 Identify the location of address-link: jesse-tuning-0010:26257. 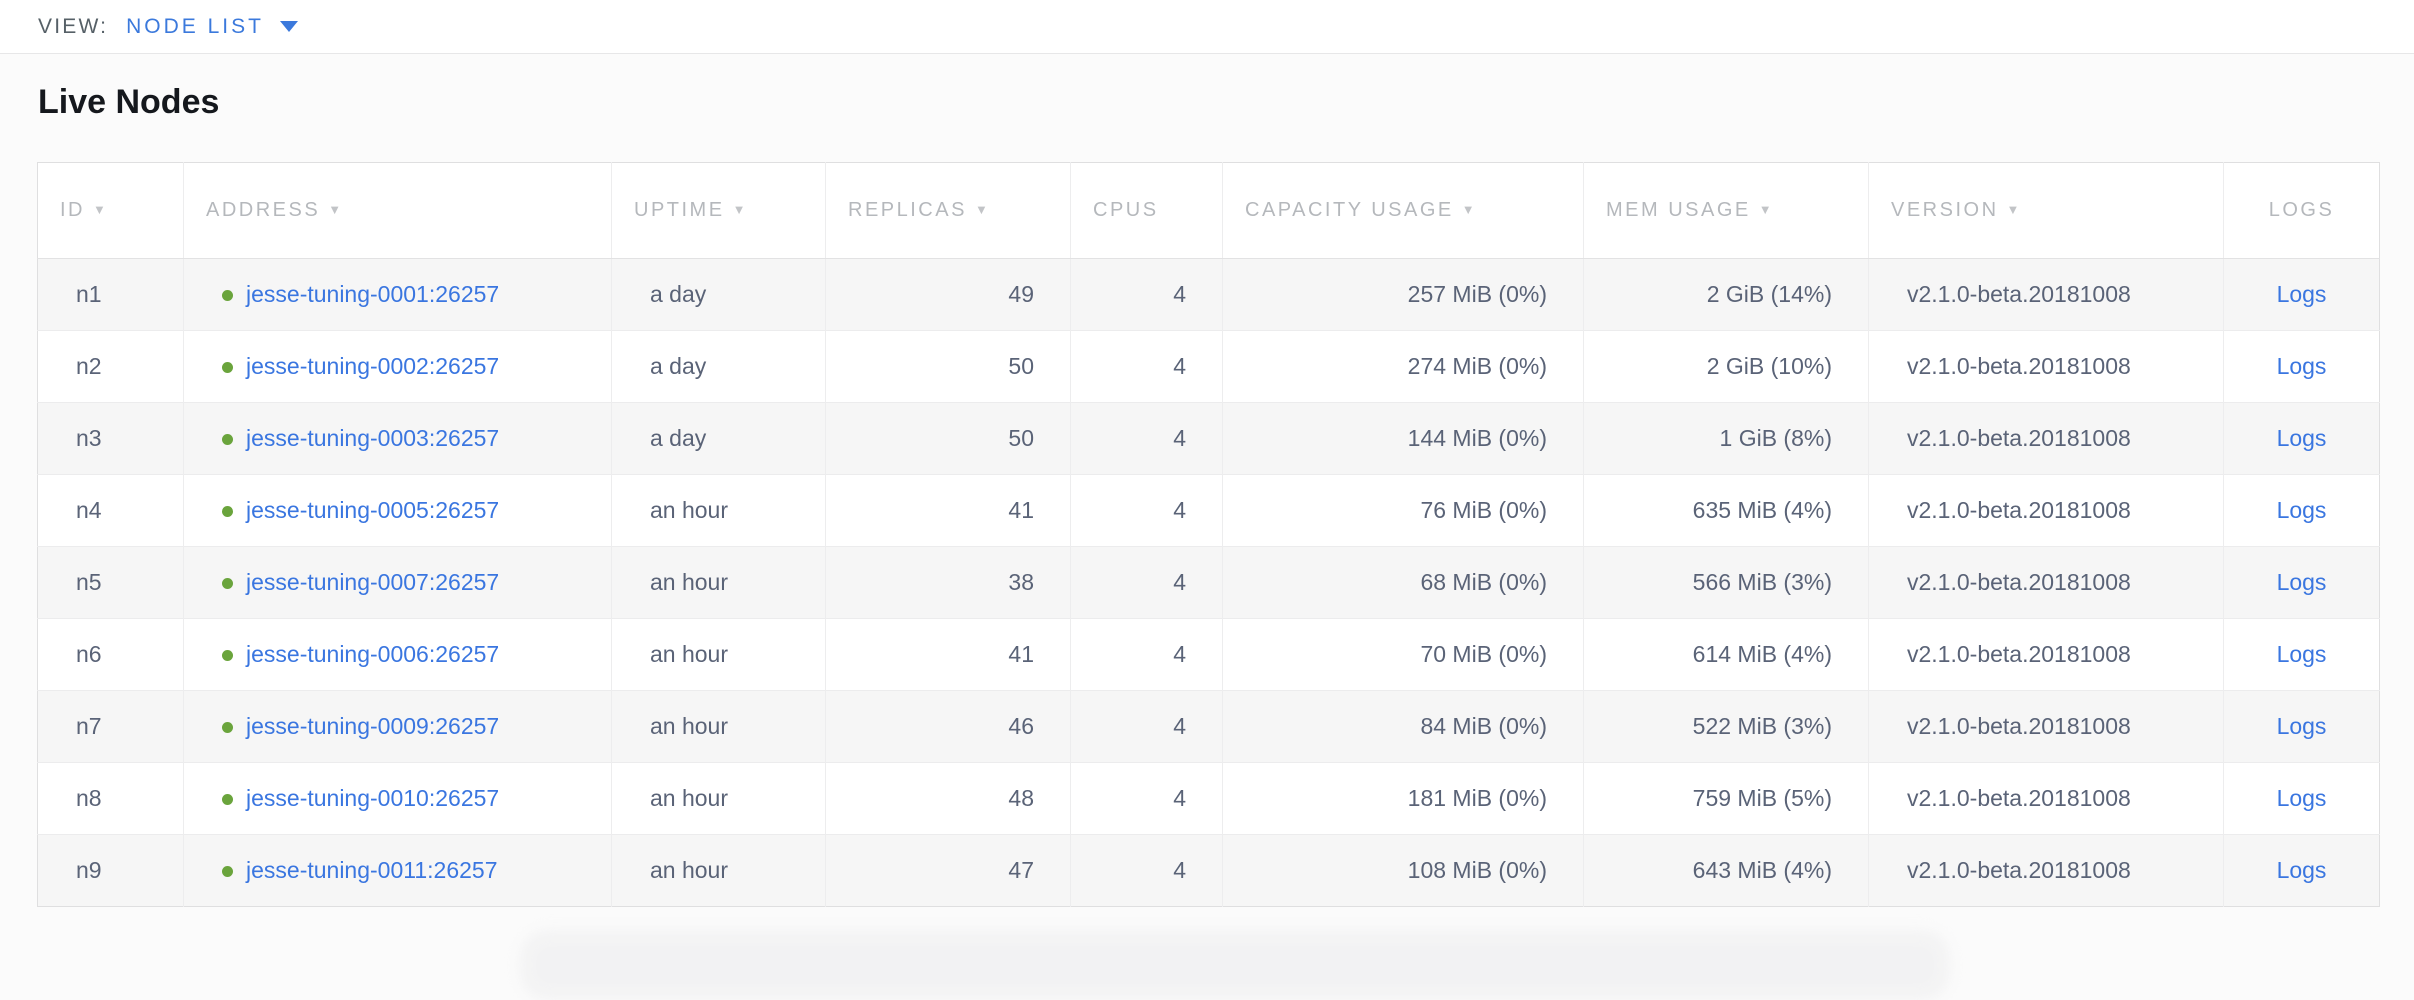
(373, 798).